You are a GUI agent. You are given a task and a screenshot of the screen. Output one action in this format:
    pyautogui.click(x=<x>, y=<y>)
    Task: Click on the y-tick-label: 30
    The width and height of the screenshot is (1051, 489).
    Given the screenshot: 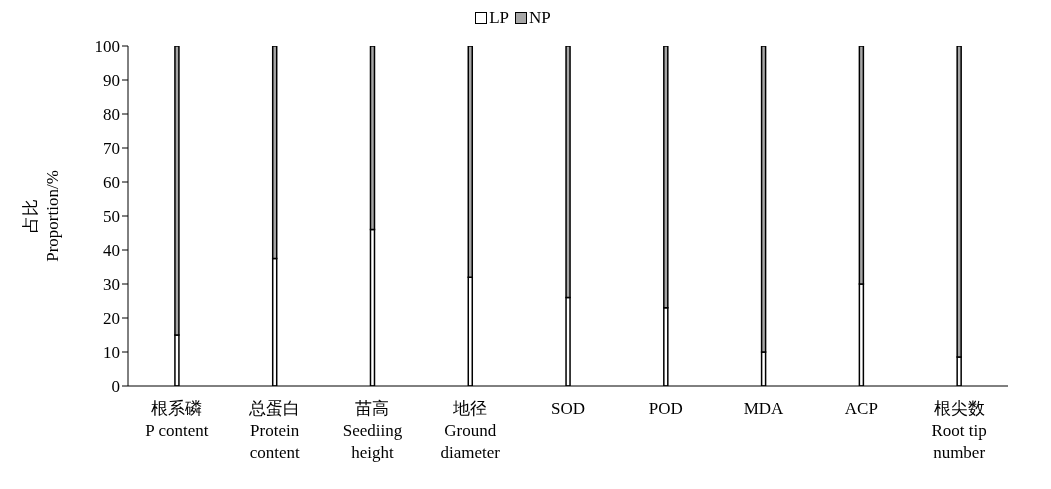 What is the action you would take?
    pyautogui.click(x=111, y=285)
    